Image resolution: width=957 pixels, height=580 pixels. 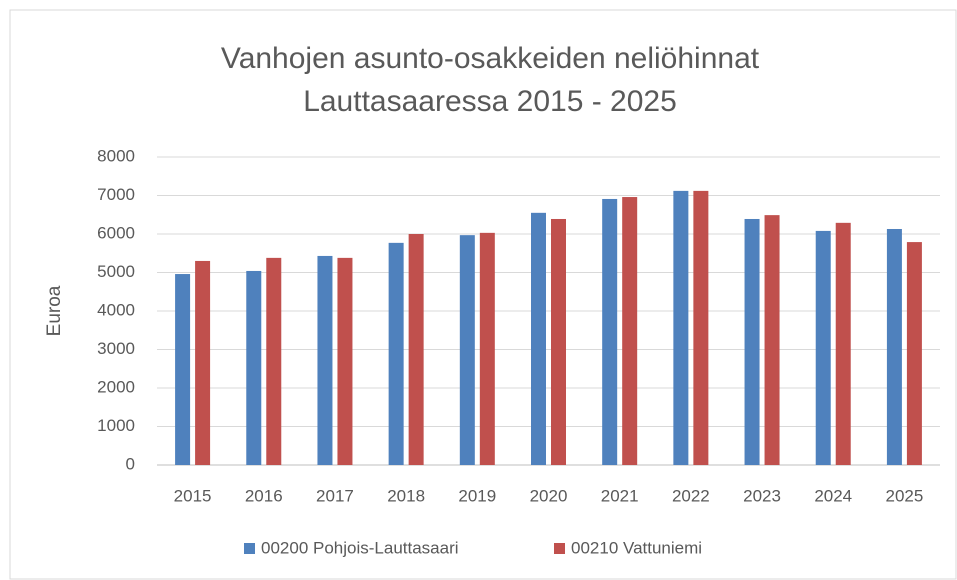 I want to click on x-tick-label: 2015, so click(x=193, y=495).